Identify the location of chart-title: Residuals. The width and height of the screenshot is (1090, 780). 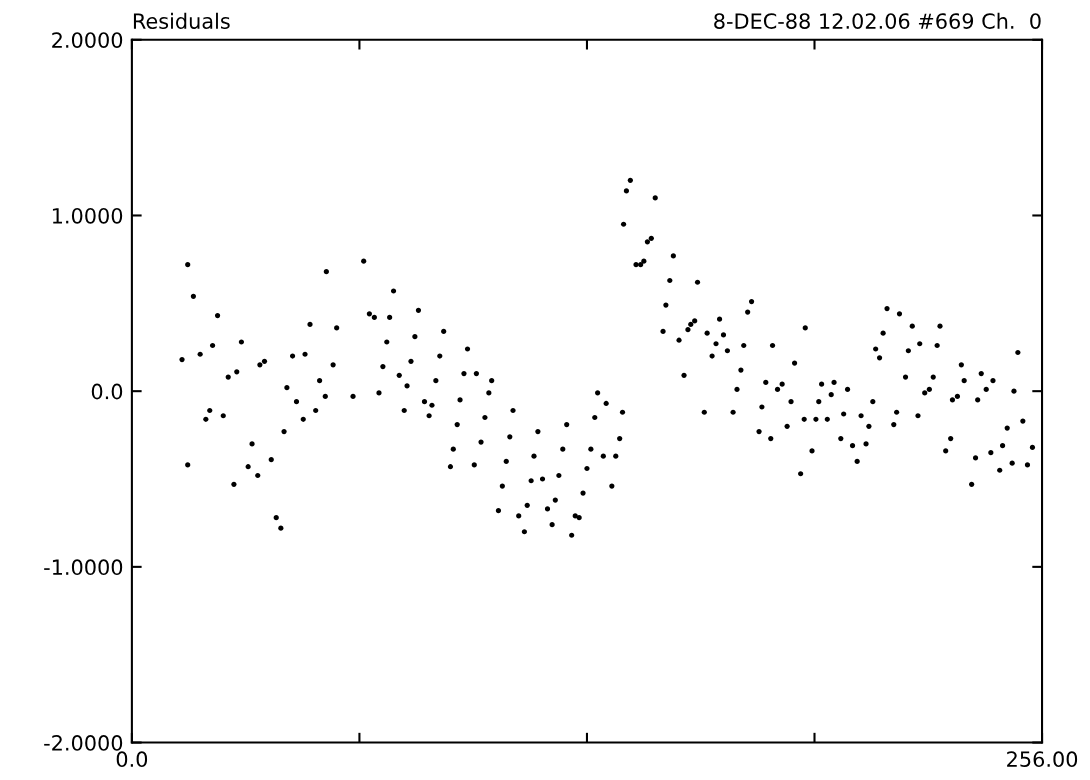
(181, 20).